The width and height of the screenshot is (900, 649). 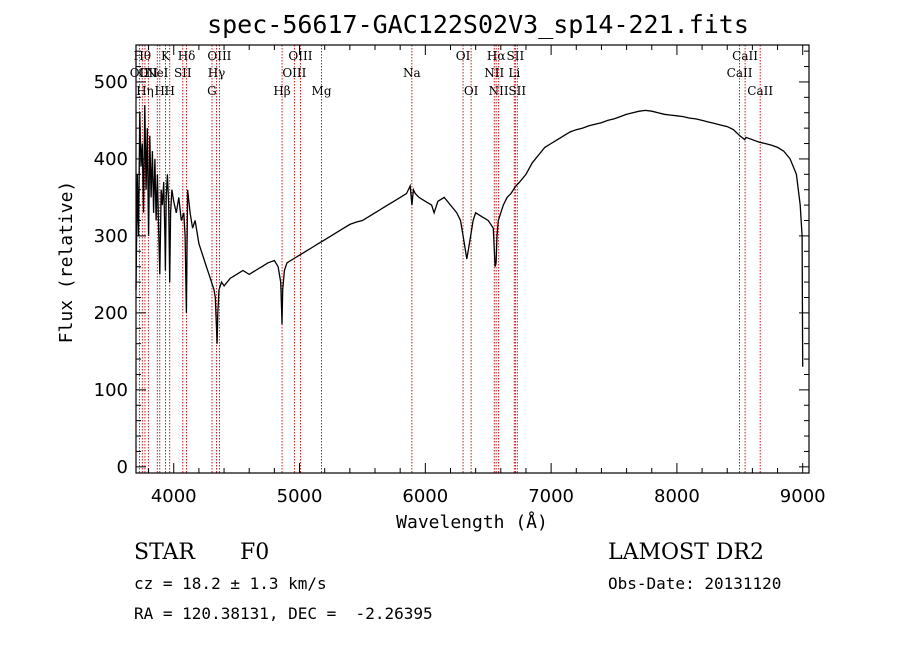 What do you see at coordinates (111, 82) in the screenshot?
I see `y-tick-label: 500` at bounding box center [111, 82].